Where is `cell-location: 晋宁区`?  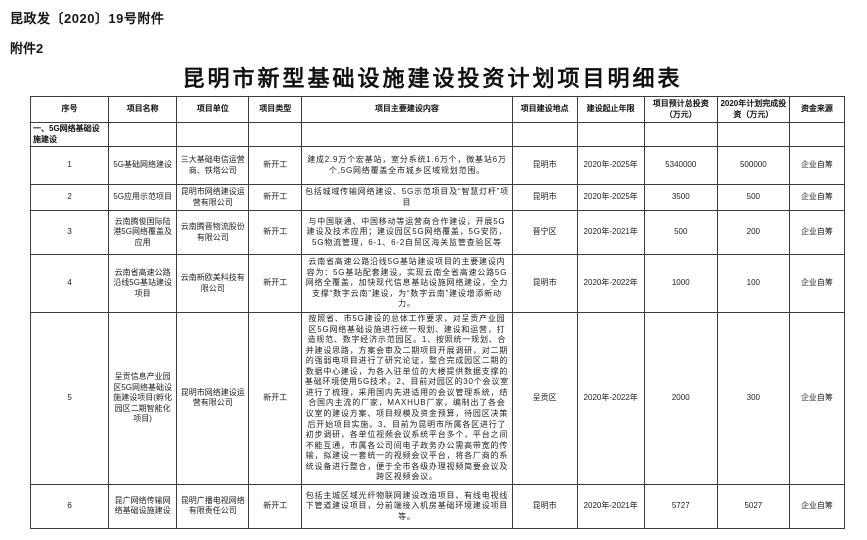
cell-location: 晋宁区 is located at coordinates (544, 233).